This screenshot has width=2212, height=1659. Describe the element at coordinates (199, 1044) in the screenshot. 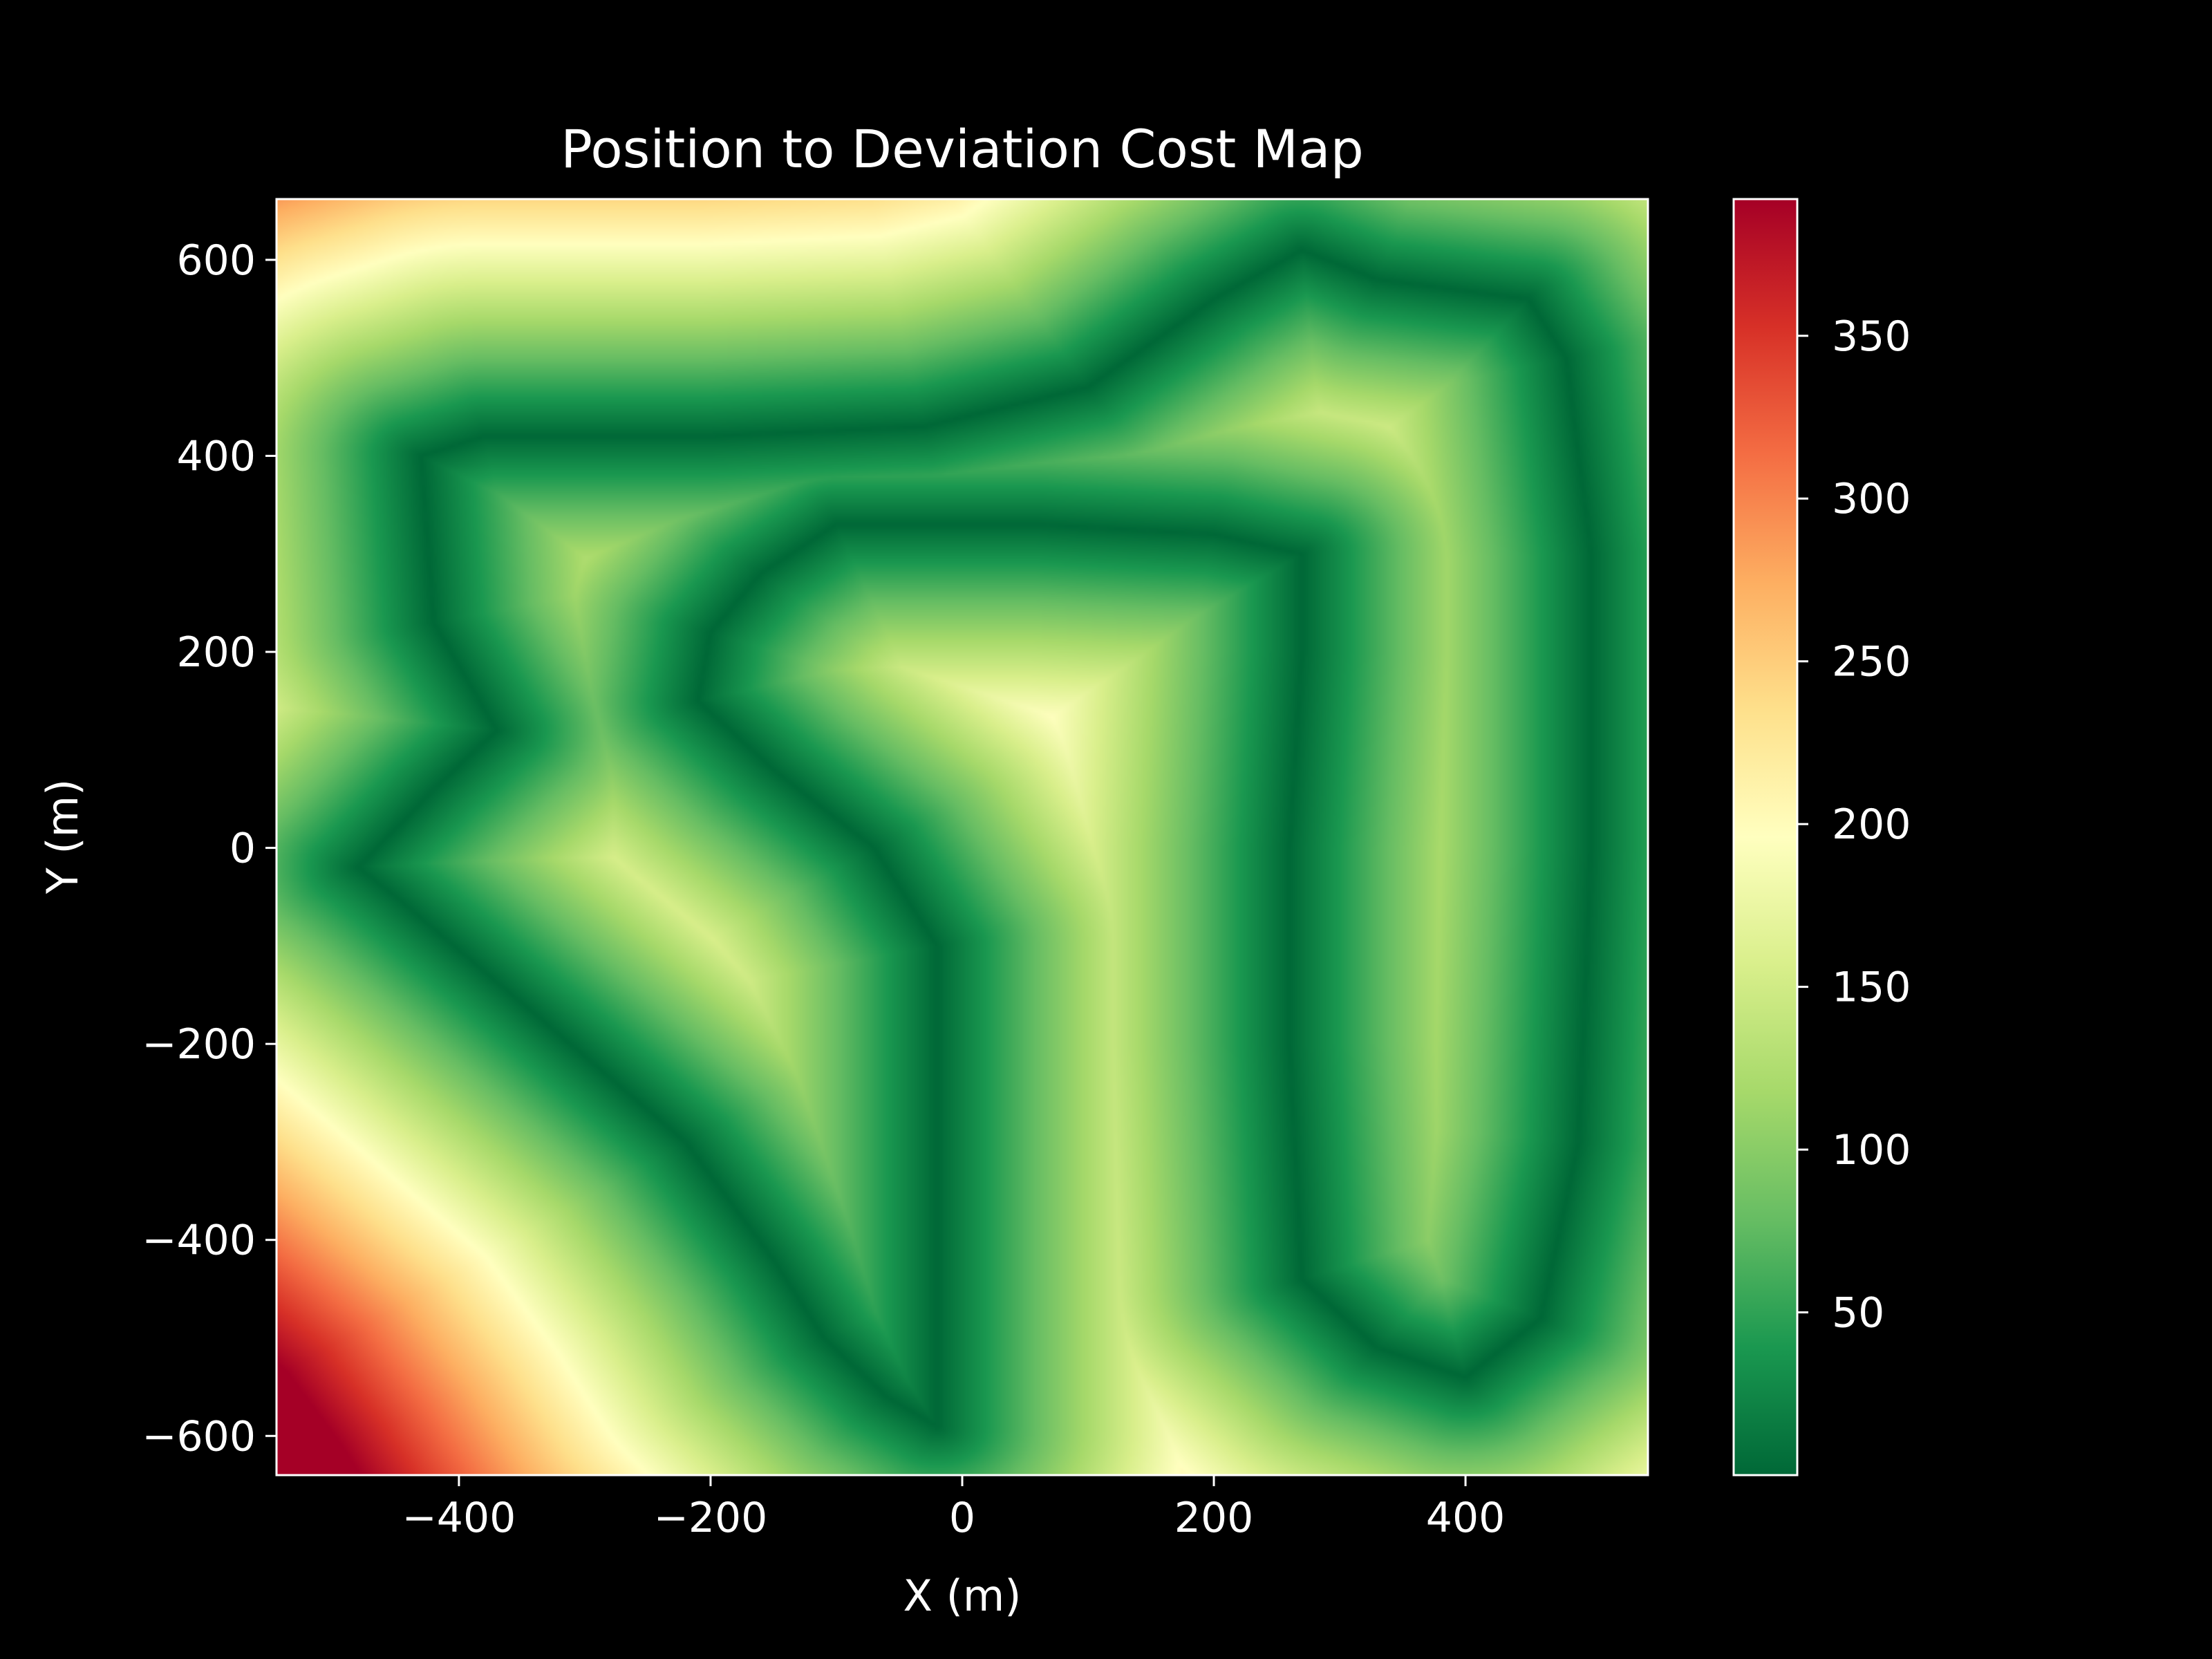

I see `y-tick-label: −200` at that location.